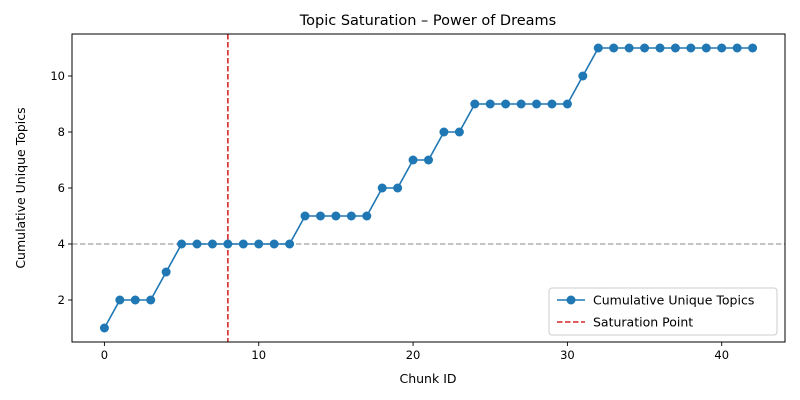 Image resolution: width=800 pixels, height=400 pixels. What do you see at coordinates (673, 300) in the screenshot?
I see `legend-label-series: Cumulative Unique Topics` at bounding box center [673, 300].